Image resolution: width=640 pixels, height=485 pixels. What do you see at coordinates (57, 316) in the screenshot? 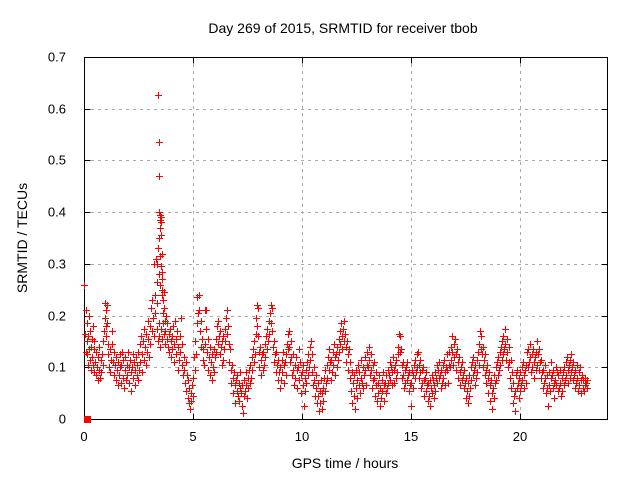
I see `y-tick-label: 0.2` at bounding box center [57, 316].